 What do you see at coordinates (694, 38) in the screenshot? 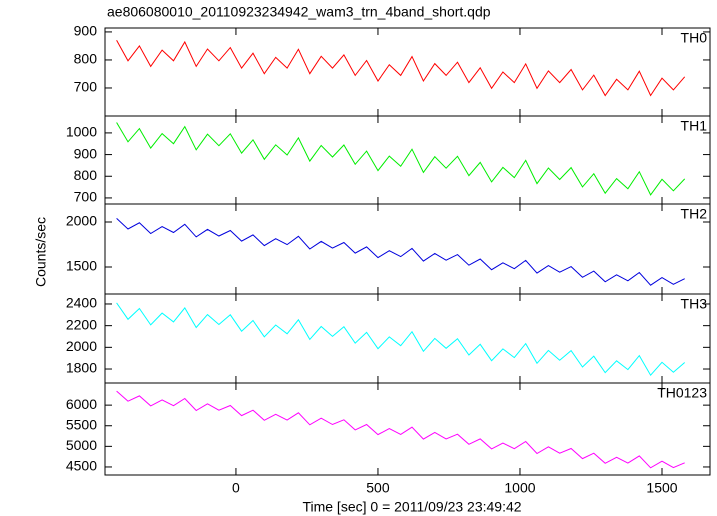
I see `series-label: TH0` at bounding box center [694, 38].